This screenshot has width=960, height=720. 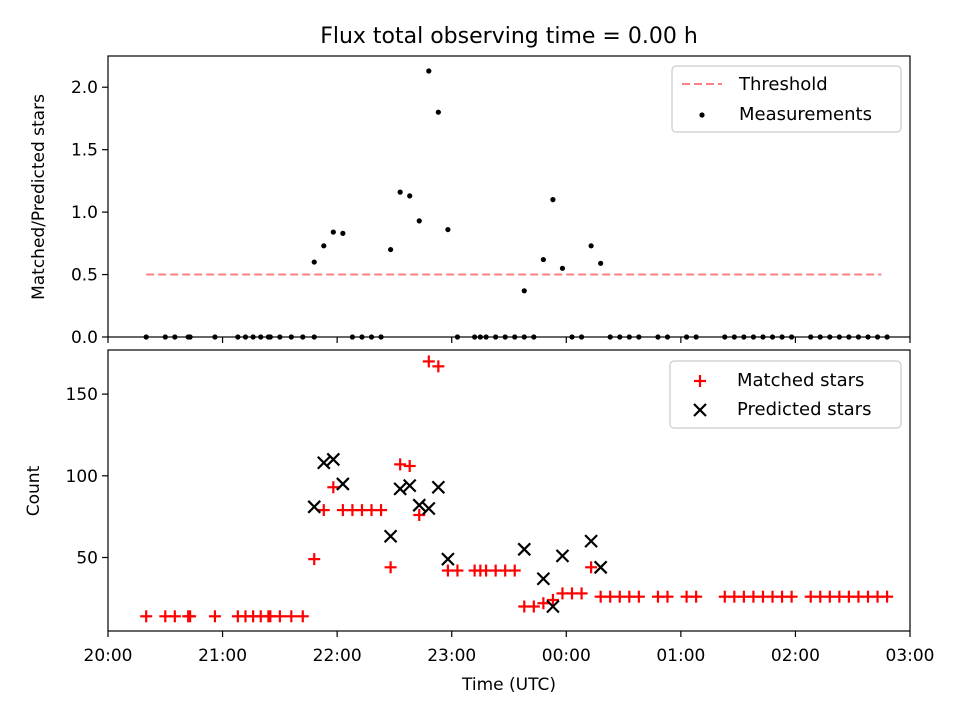 What do you see at coordinates (82, 477) in the screenshot?
I see `bottom-y-tick-label: 100` at bounding box center [82, 477].